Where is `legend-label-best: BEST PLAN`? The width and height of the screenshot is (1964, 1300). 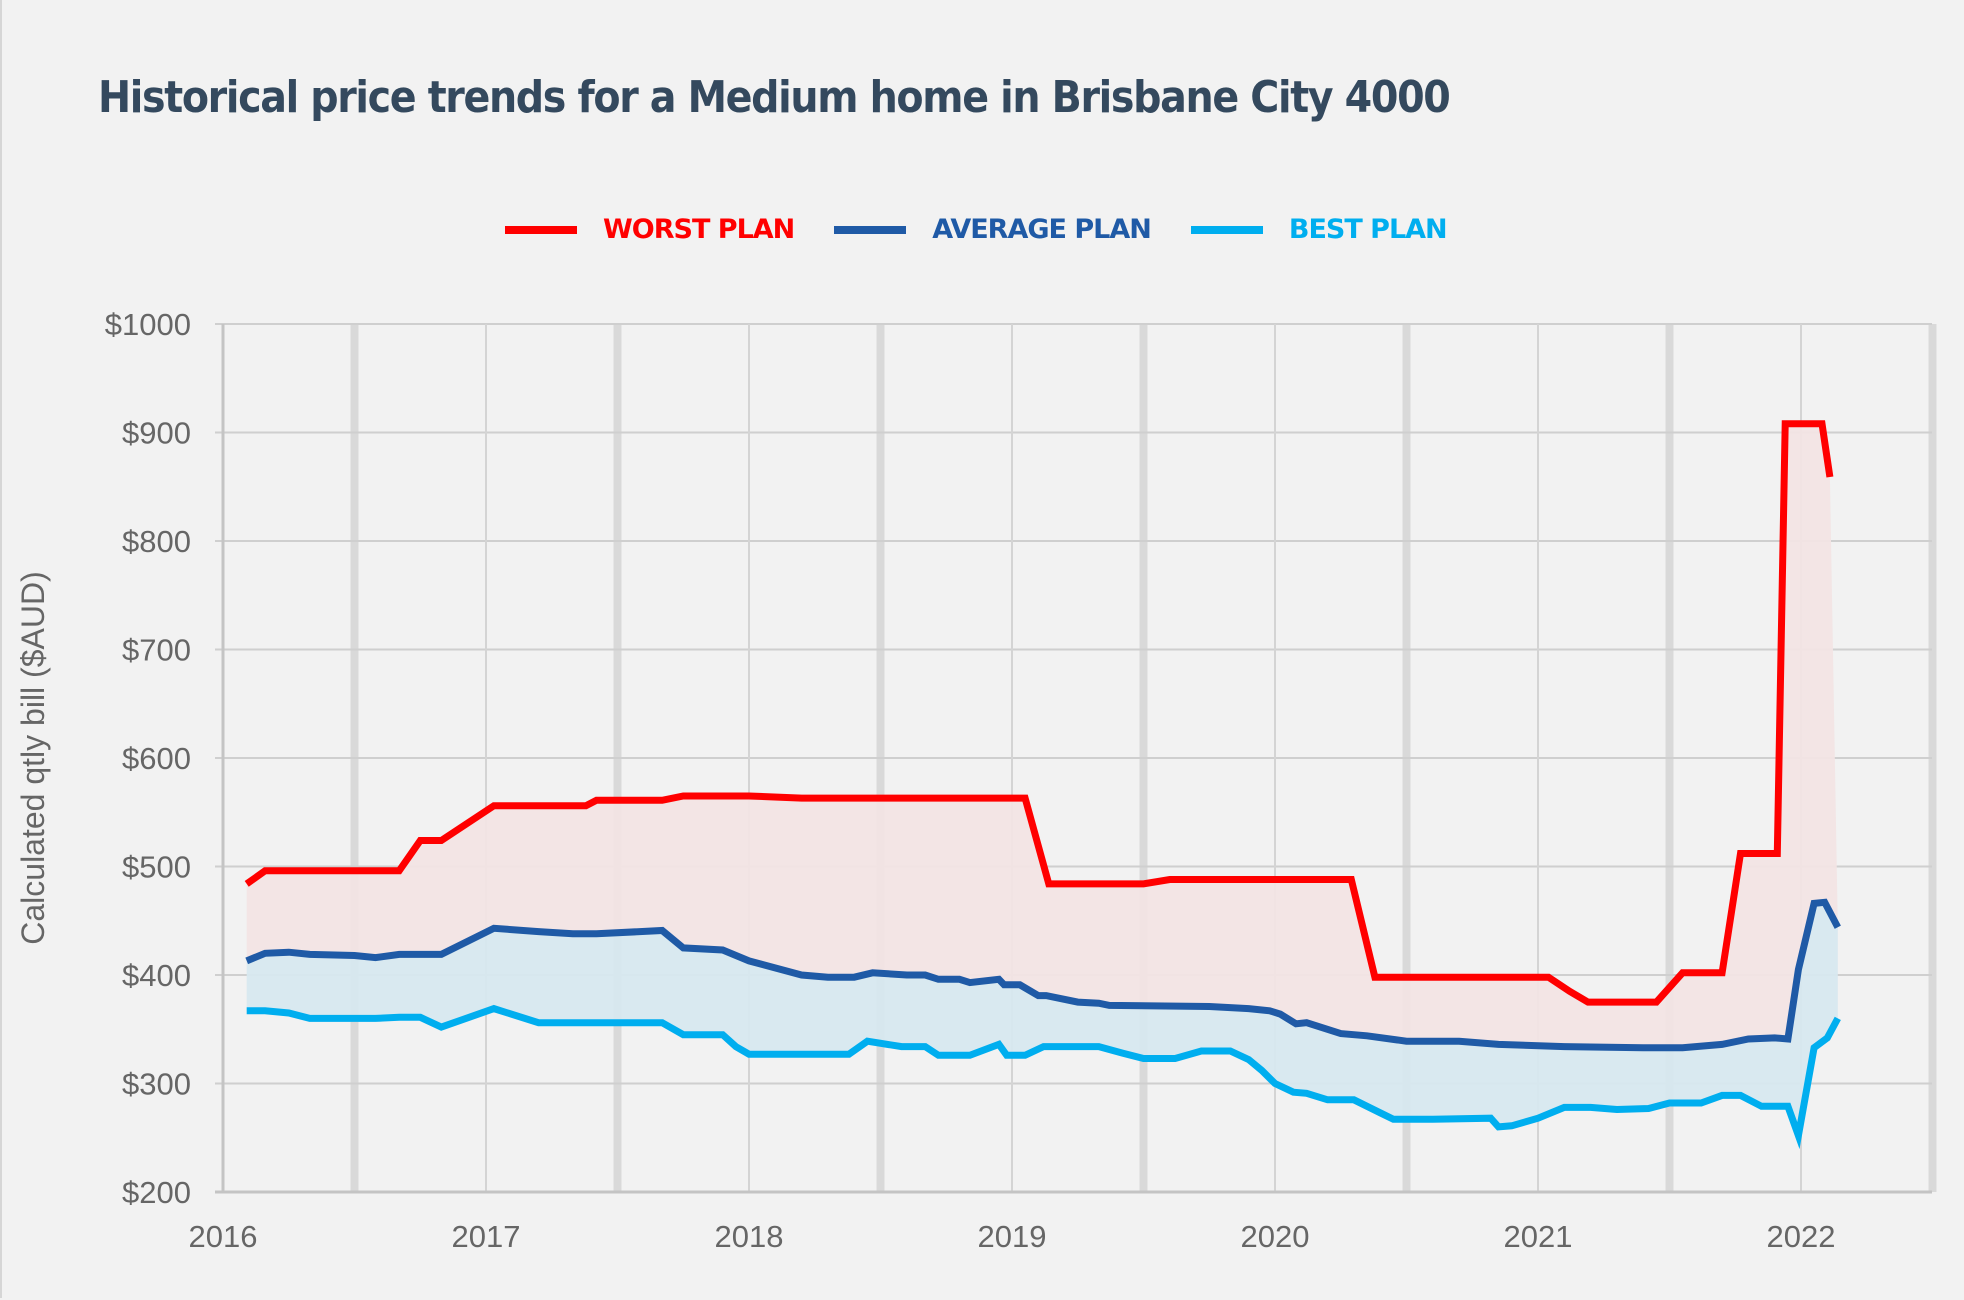 legend-label-best: BEST PLAN is located at coordinates (1368, 229).